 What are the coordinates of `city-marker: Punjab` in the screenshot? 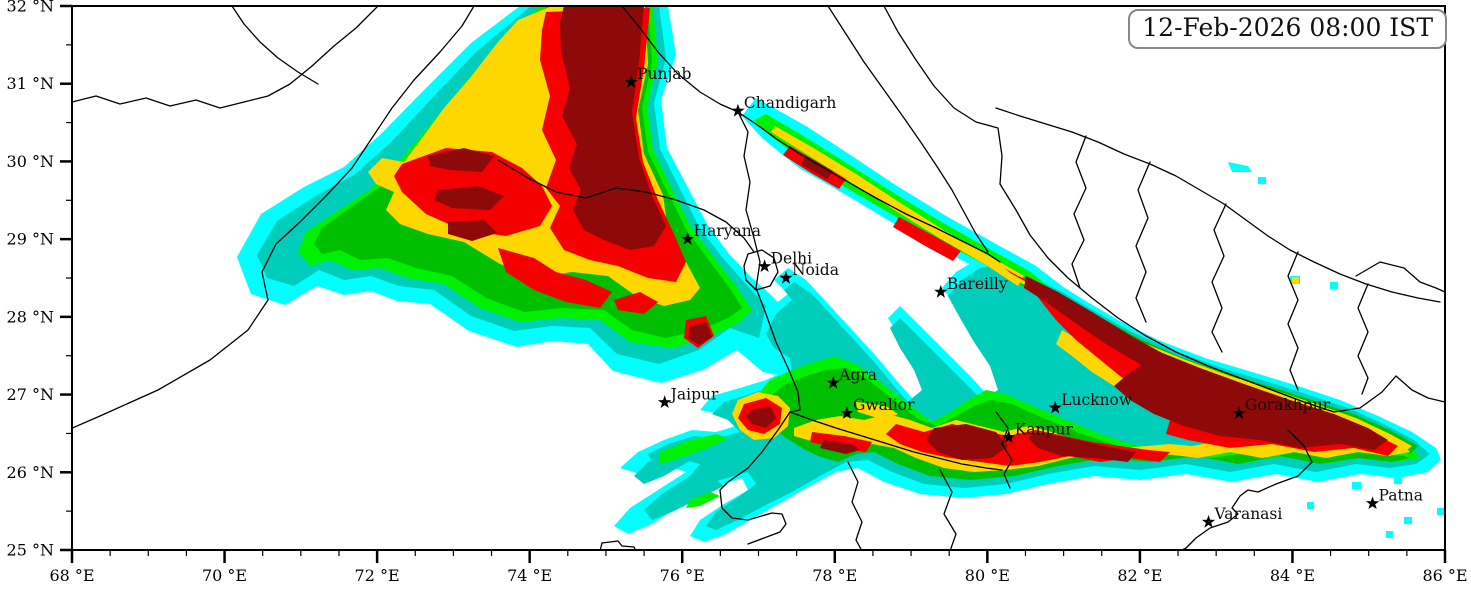 It's located at (658, 76).